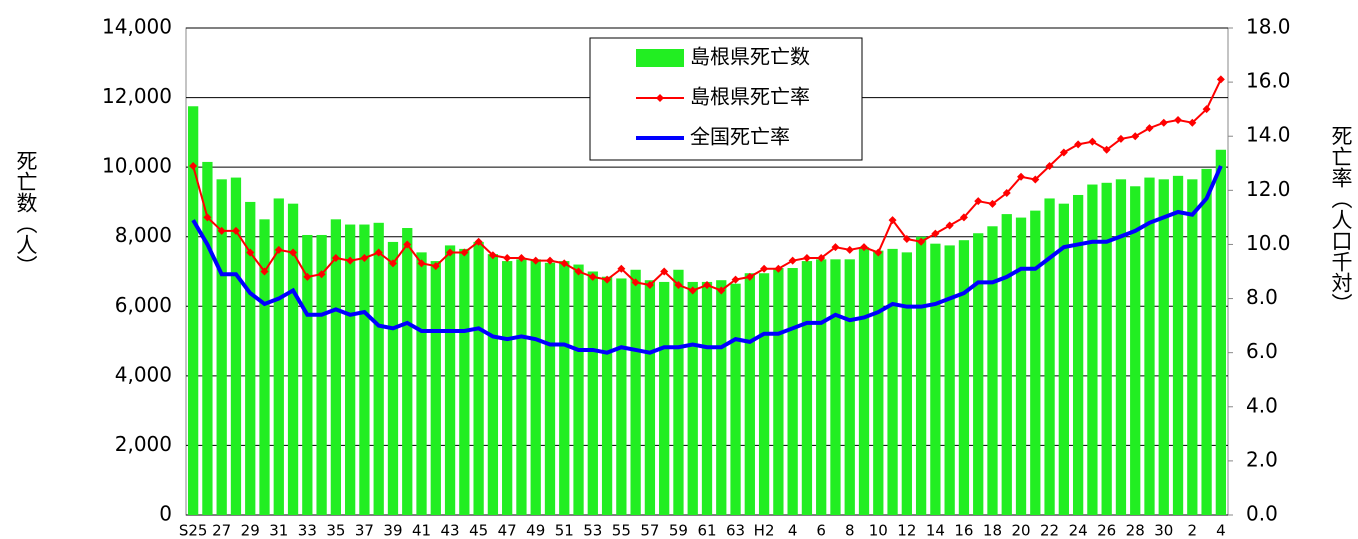  What do you see at coordinates (564, 530) in the screenshot?
I see `x-tick-label: 51` at bounding box center [564, 530].